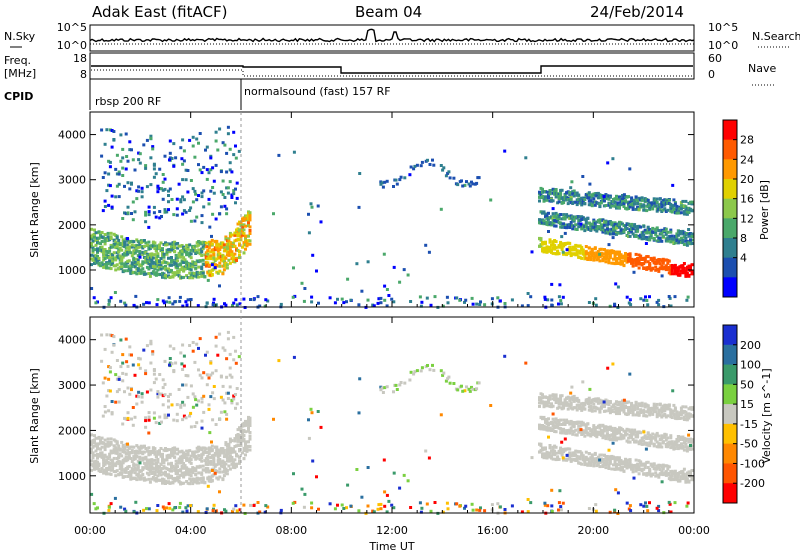  Describe the element at coordinates (776, 36) in the screenshot. I see `n-search-label: N.Search` at that location.